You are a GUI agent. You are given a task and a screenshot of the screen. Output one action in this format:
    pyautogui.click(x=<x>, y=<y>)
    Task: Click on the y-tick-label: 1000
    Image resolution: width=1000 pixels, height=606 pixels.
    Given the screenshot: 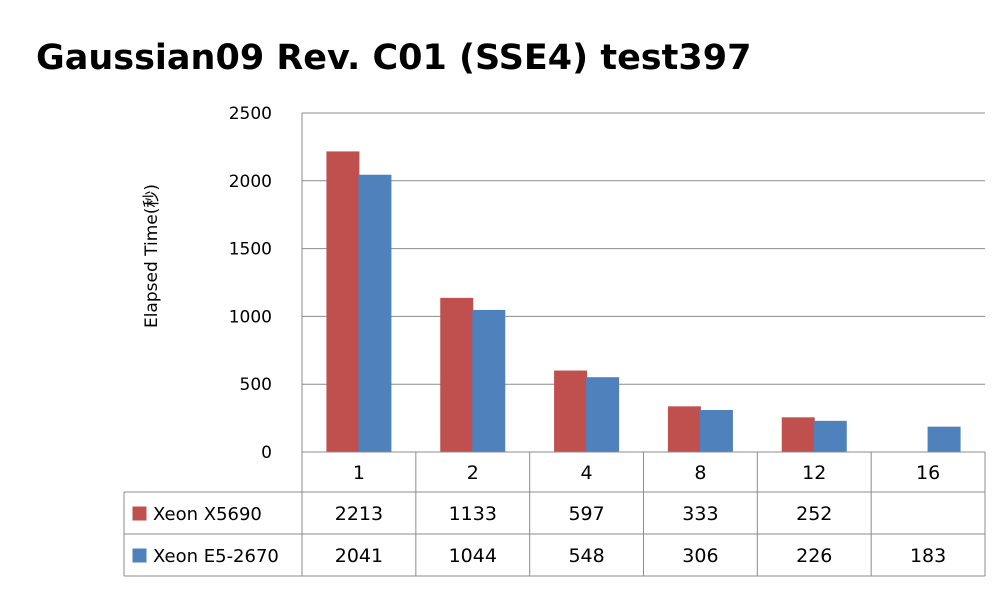 What is the action you would take?
    pyautogui.click(x=250, y=317)
    